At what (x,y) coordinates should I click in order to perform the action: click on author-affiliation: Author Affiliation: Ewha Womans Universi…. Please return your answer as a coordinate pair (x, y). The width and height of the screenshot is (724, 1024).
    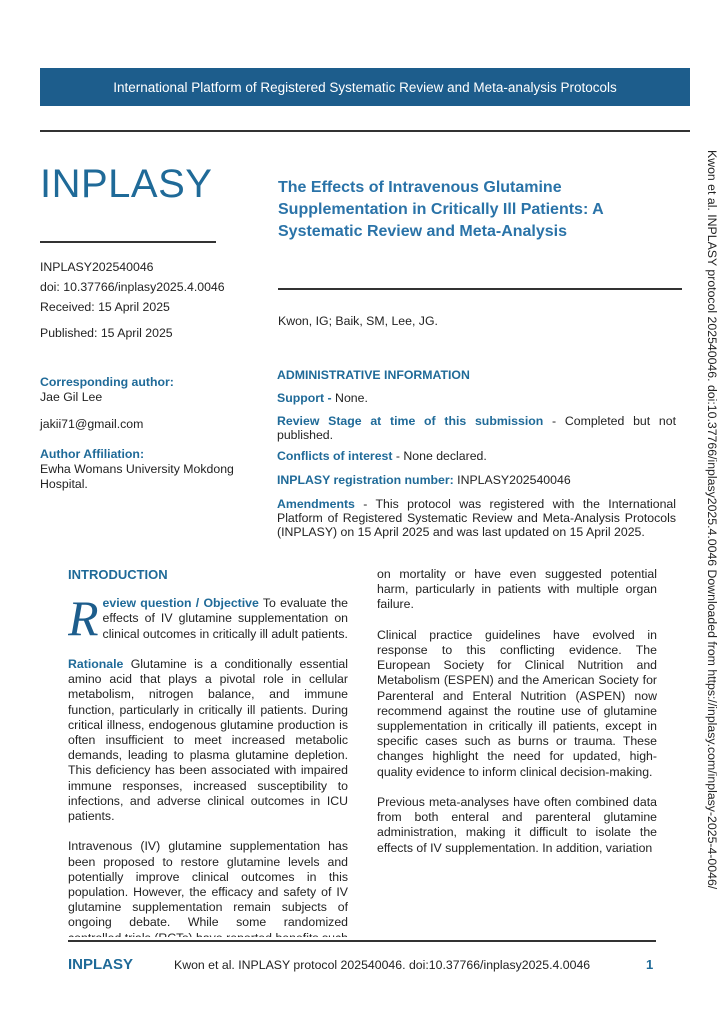
    Looking at the image, I should click on (152, 469).